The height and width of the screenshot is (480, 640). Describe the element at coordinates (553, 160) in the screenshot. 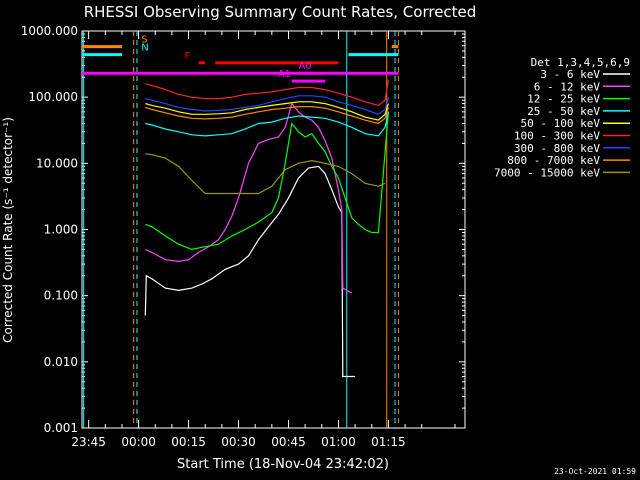

I see `legend-entry-label: 800 - 7000 keV` at that location.